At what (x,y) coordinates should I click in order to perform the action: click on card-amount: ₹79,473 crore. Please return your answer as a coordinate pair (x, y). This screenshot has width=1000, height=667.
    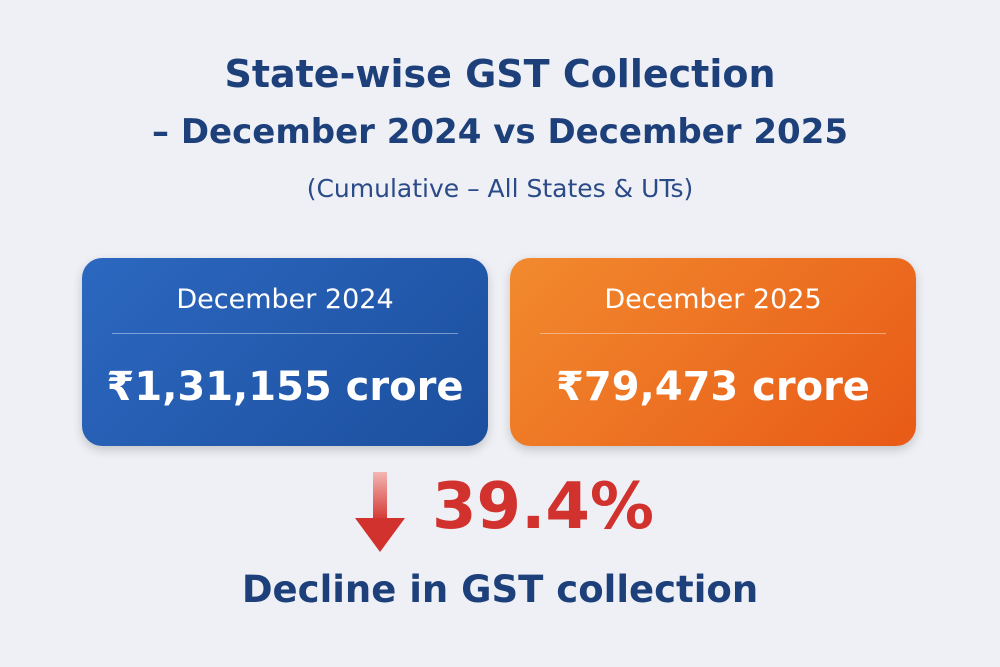
    Looking at the image, I should click on (713, 387).